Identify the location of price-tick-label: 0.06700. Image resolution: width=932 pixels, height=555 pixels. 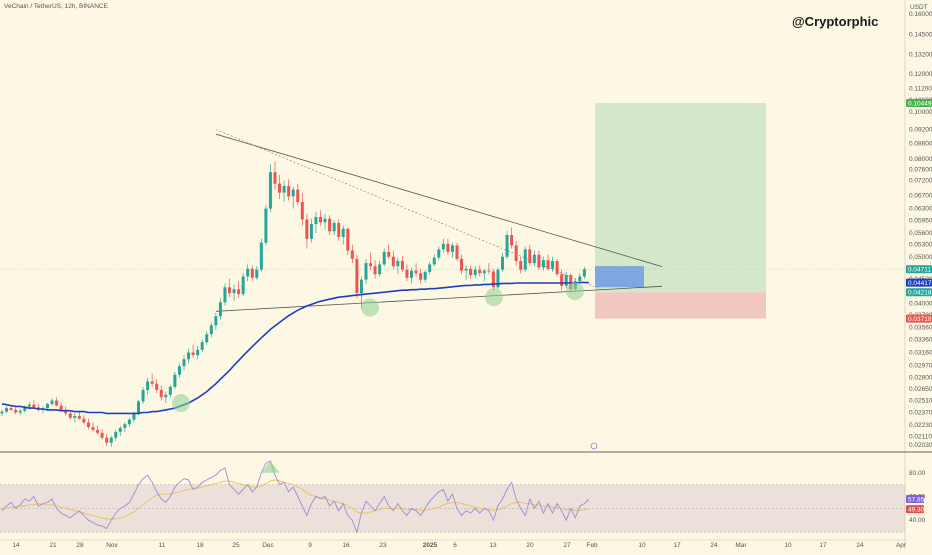
(920, 196).